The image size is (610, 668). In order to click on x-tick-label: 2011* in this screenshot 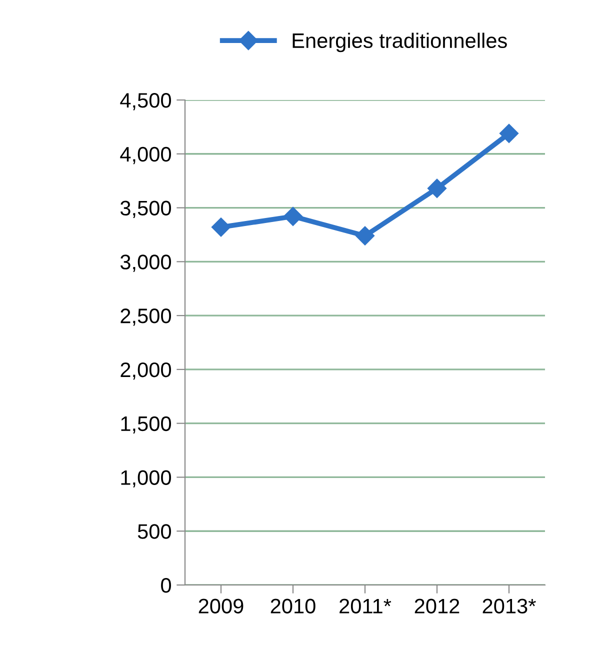, I will do `click(366, 606)`.